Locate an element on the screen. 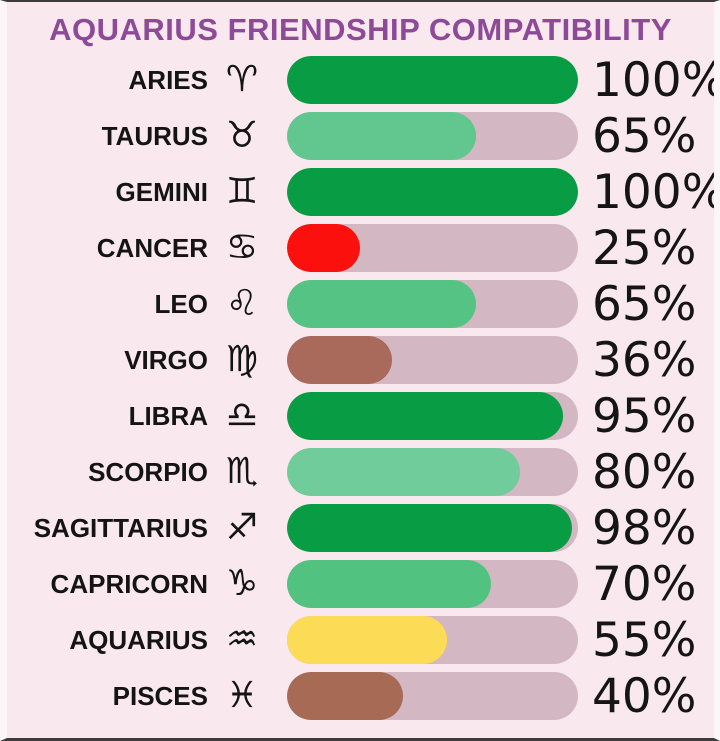 Image resolution: width=720 pixels, height=741 pixels. percent-label: 55% is located at coordinates (644, 640).